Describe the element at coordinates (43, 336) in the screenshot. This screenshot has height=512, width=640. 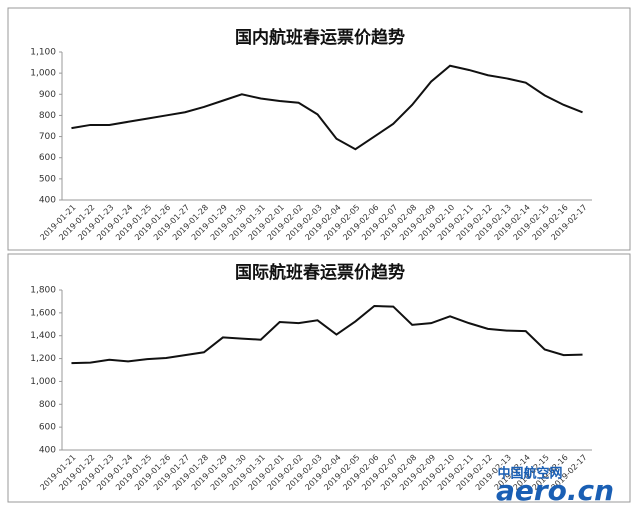
I see `y-tick-label: 1,400` at that location.